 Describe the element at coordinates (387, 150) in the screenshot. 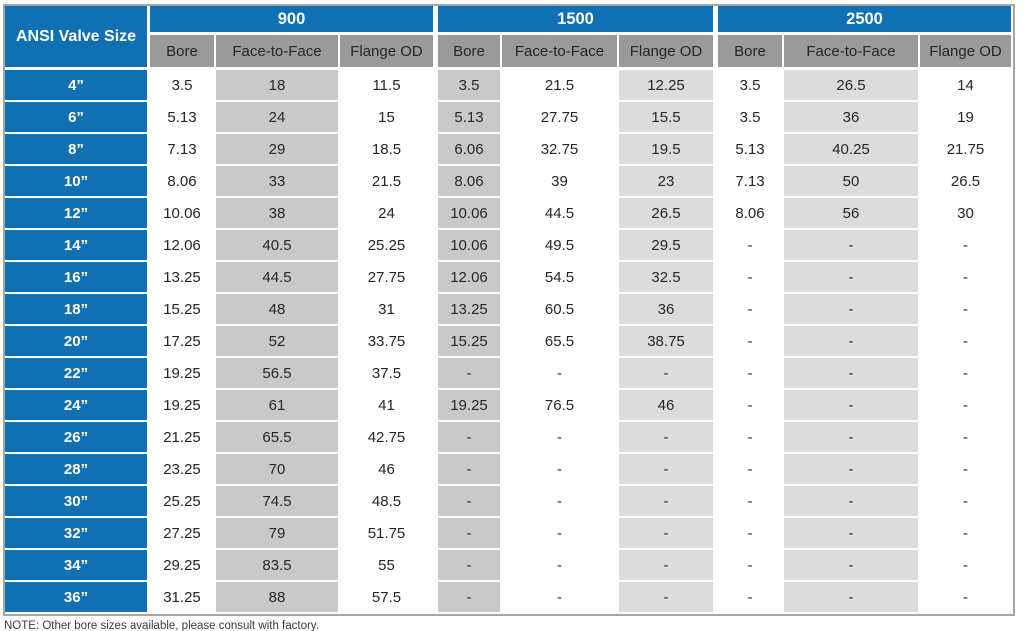

I see `data-cell: 18.5` at that location.